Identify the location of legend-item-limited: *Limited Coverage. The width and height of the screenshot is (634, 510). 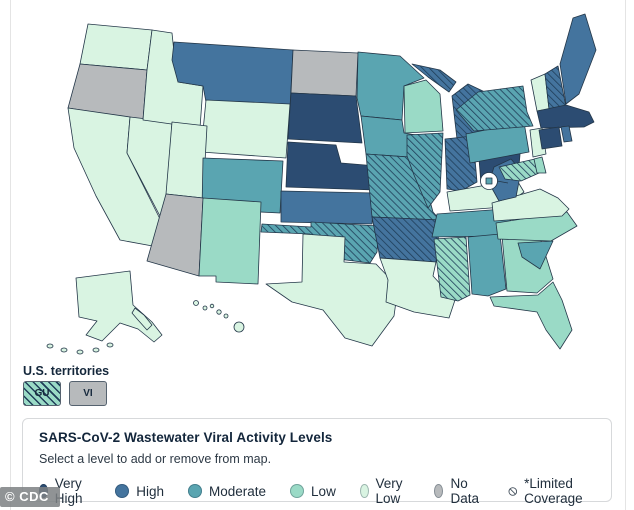
(551, 491).